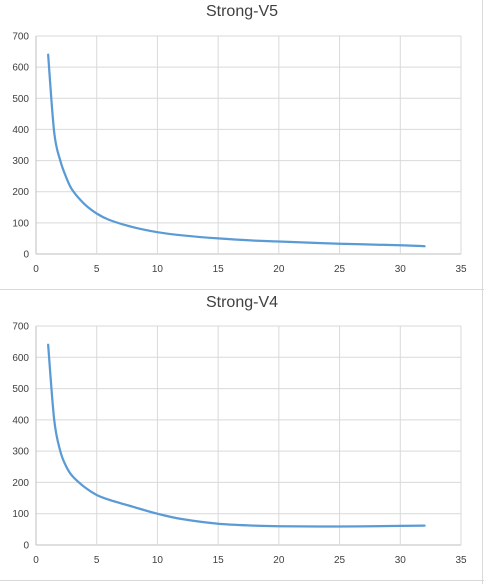 The height and width of the screenshot is (584, 486). What do you see at coordinates (242, 11) in the screenshot?
I see `chart-title: Strong-V5` at bounding box center [242, 11].